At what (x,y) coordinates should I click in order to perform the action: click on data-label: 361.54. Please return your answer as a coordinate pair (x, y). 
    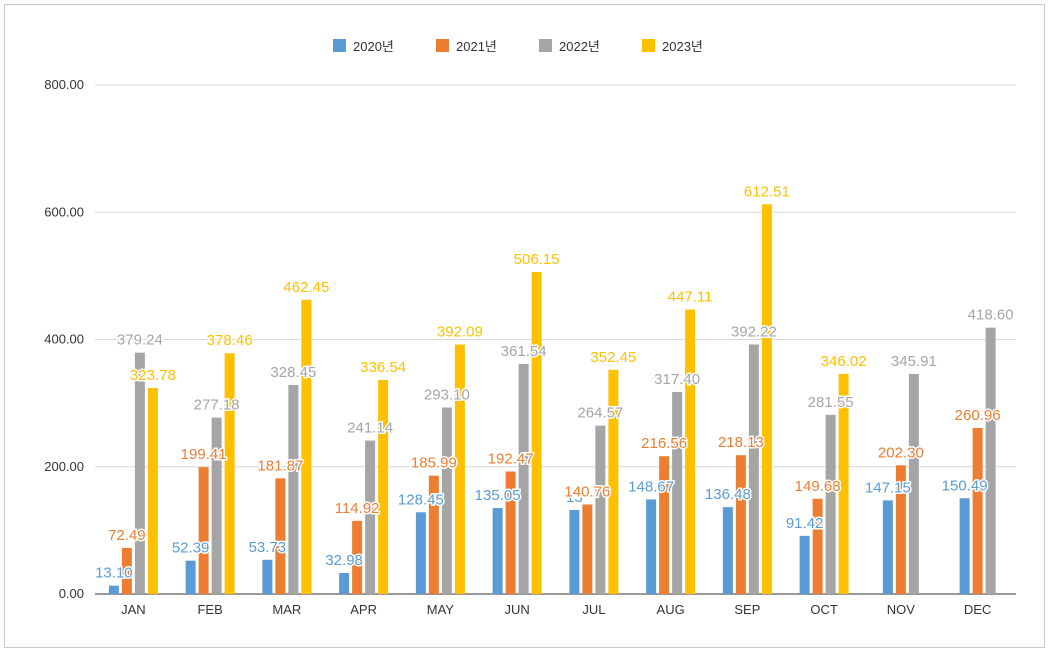
    Looking at the image, I should click on (524, 351).